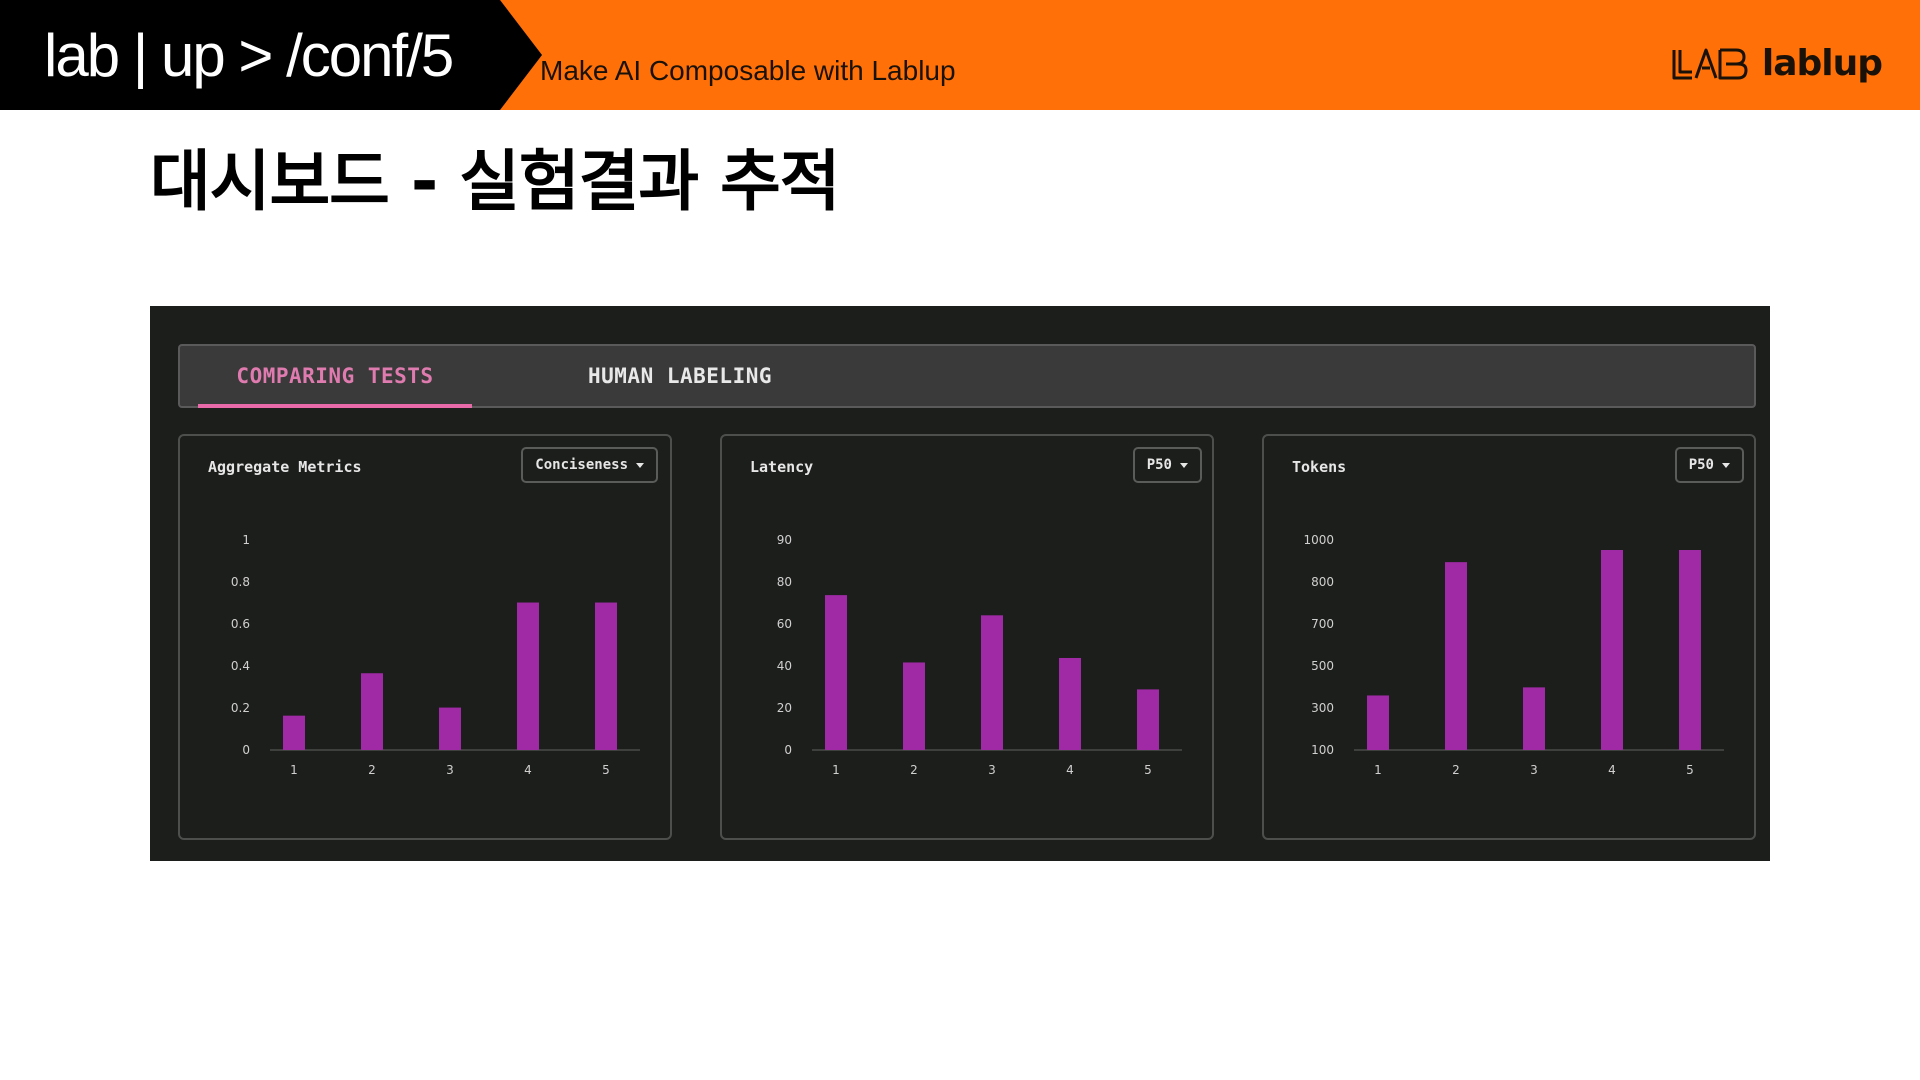  Describe the element at coordinates (1322, 624) in the screenshot. I see `y-tick-label: 700` at that location.